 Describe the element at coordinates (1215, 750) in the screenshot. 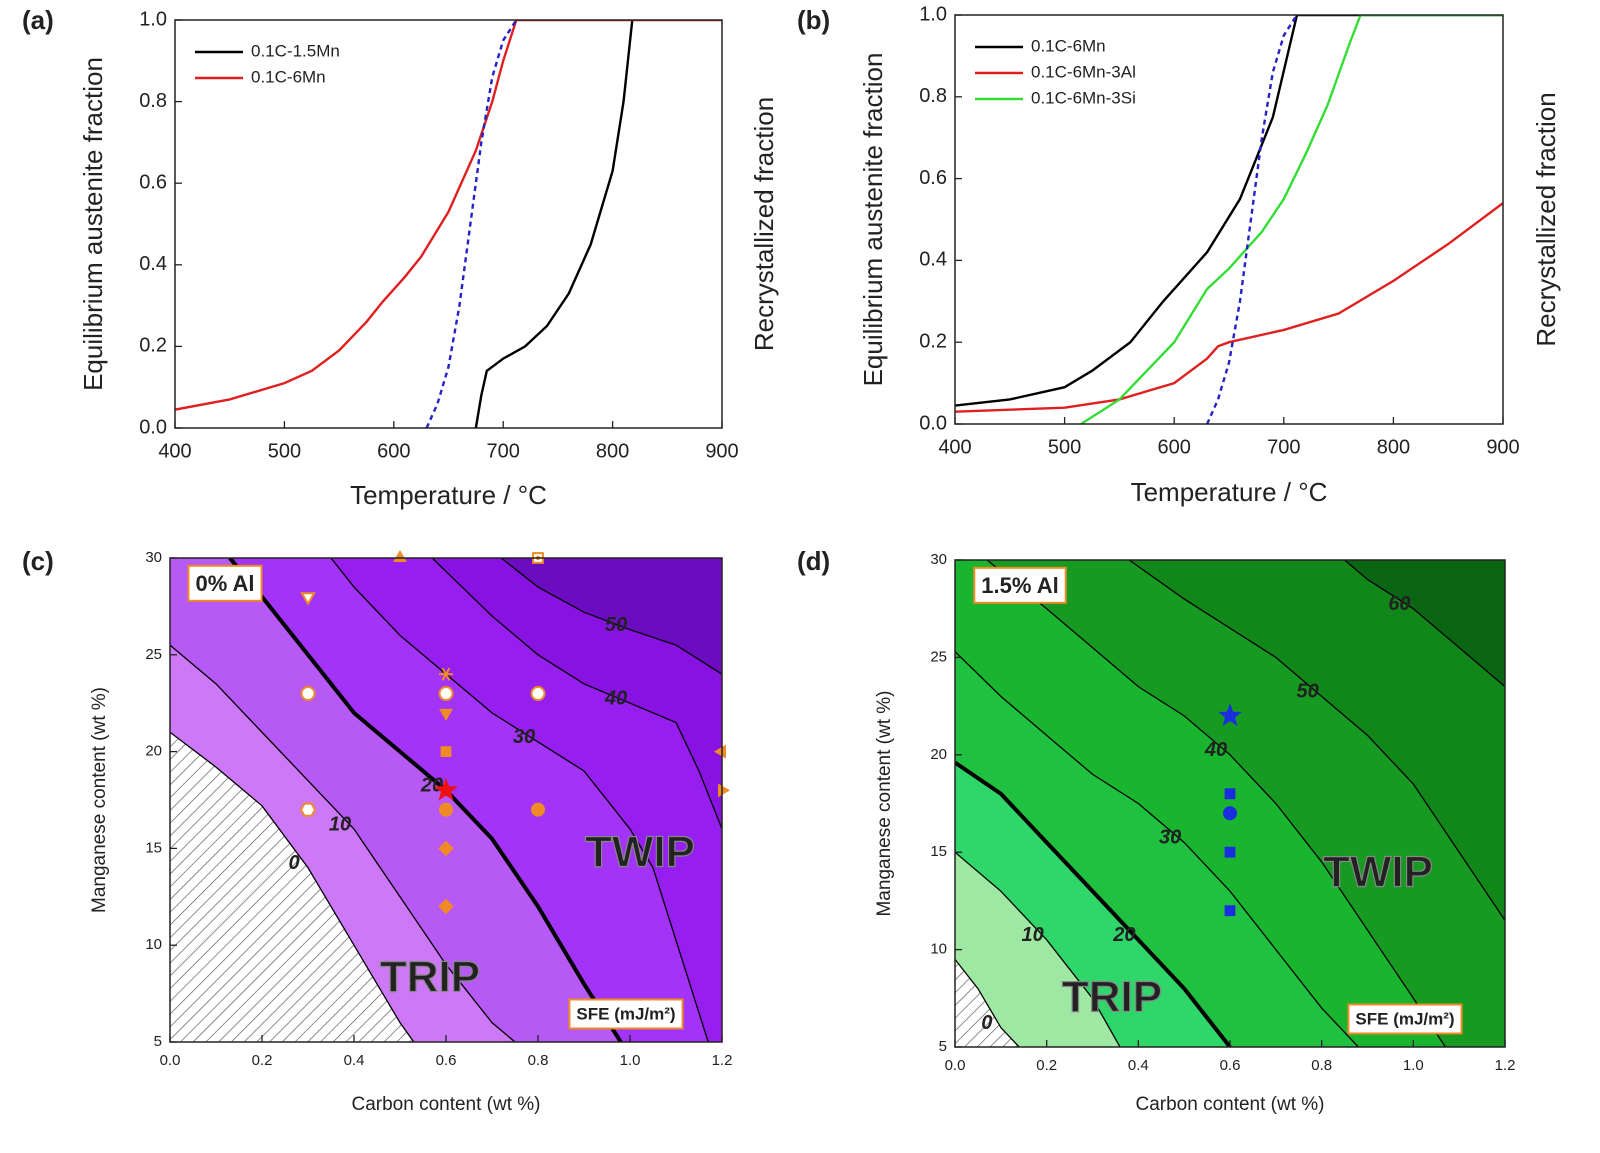

I see `contour-label: 40` at that location.